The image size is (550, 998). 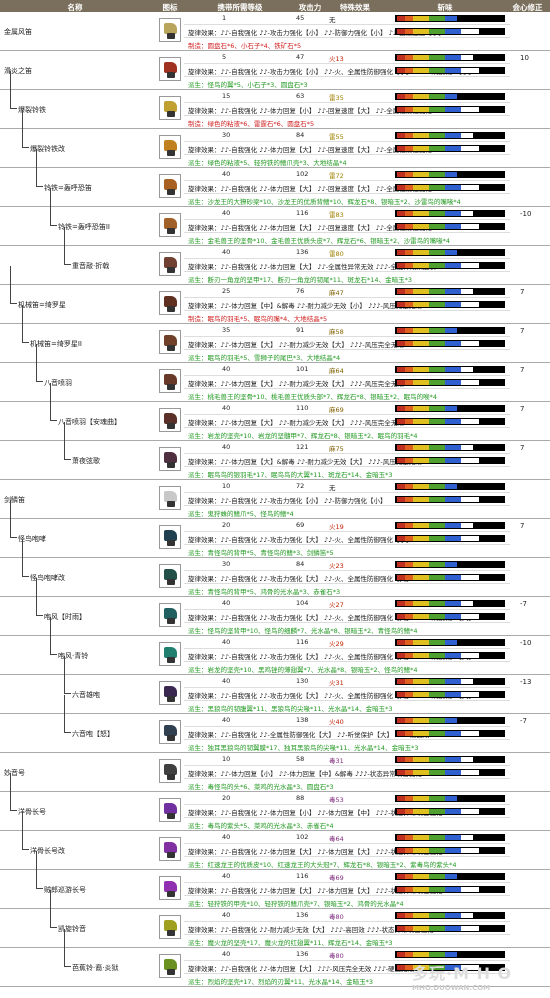 I want to click on materials: 派生：怪鸟的坚背甲*10、怪鸟的细麟*7、光水晶*8、银暗玉*2、青怪鸟的鳍*4, so click(x=303, y=631).